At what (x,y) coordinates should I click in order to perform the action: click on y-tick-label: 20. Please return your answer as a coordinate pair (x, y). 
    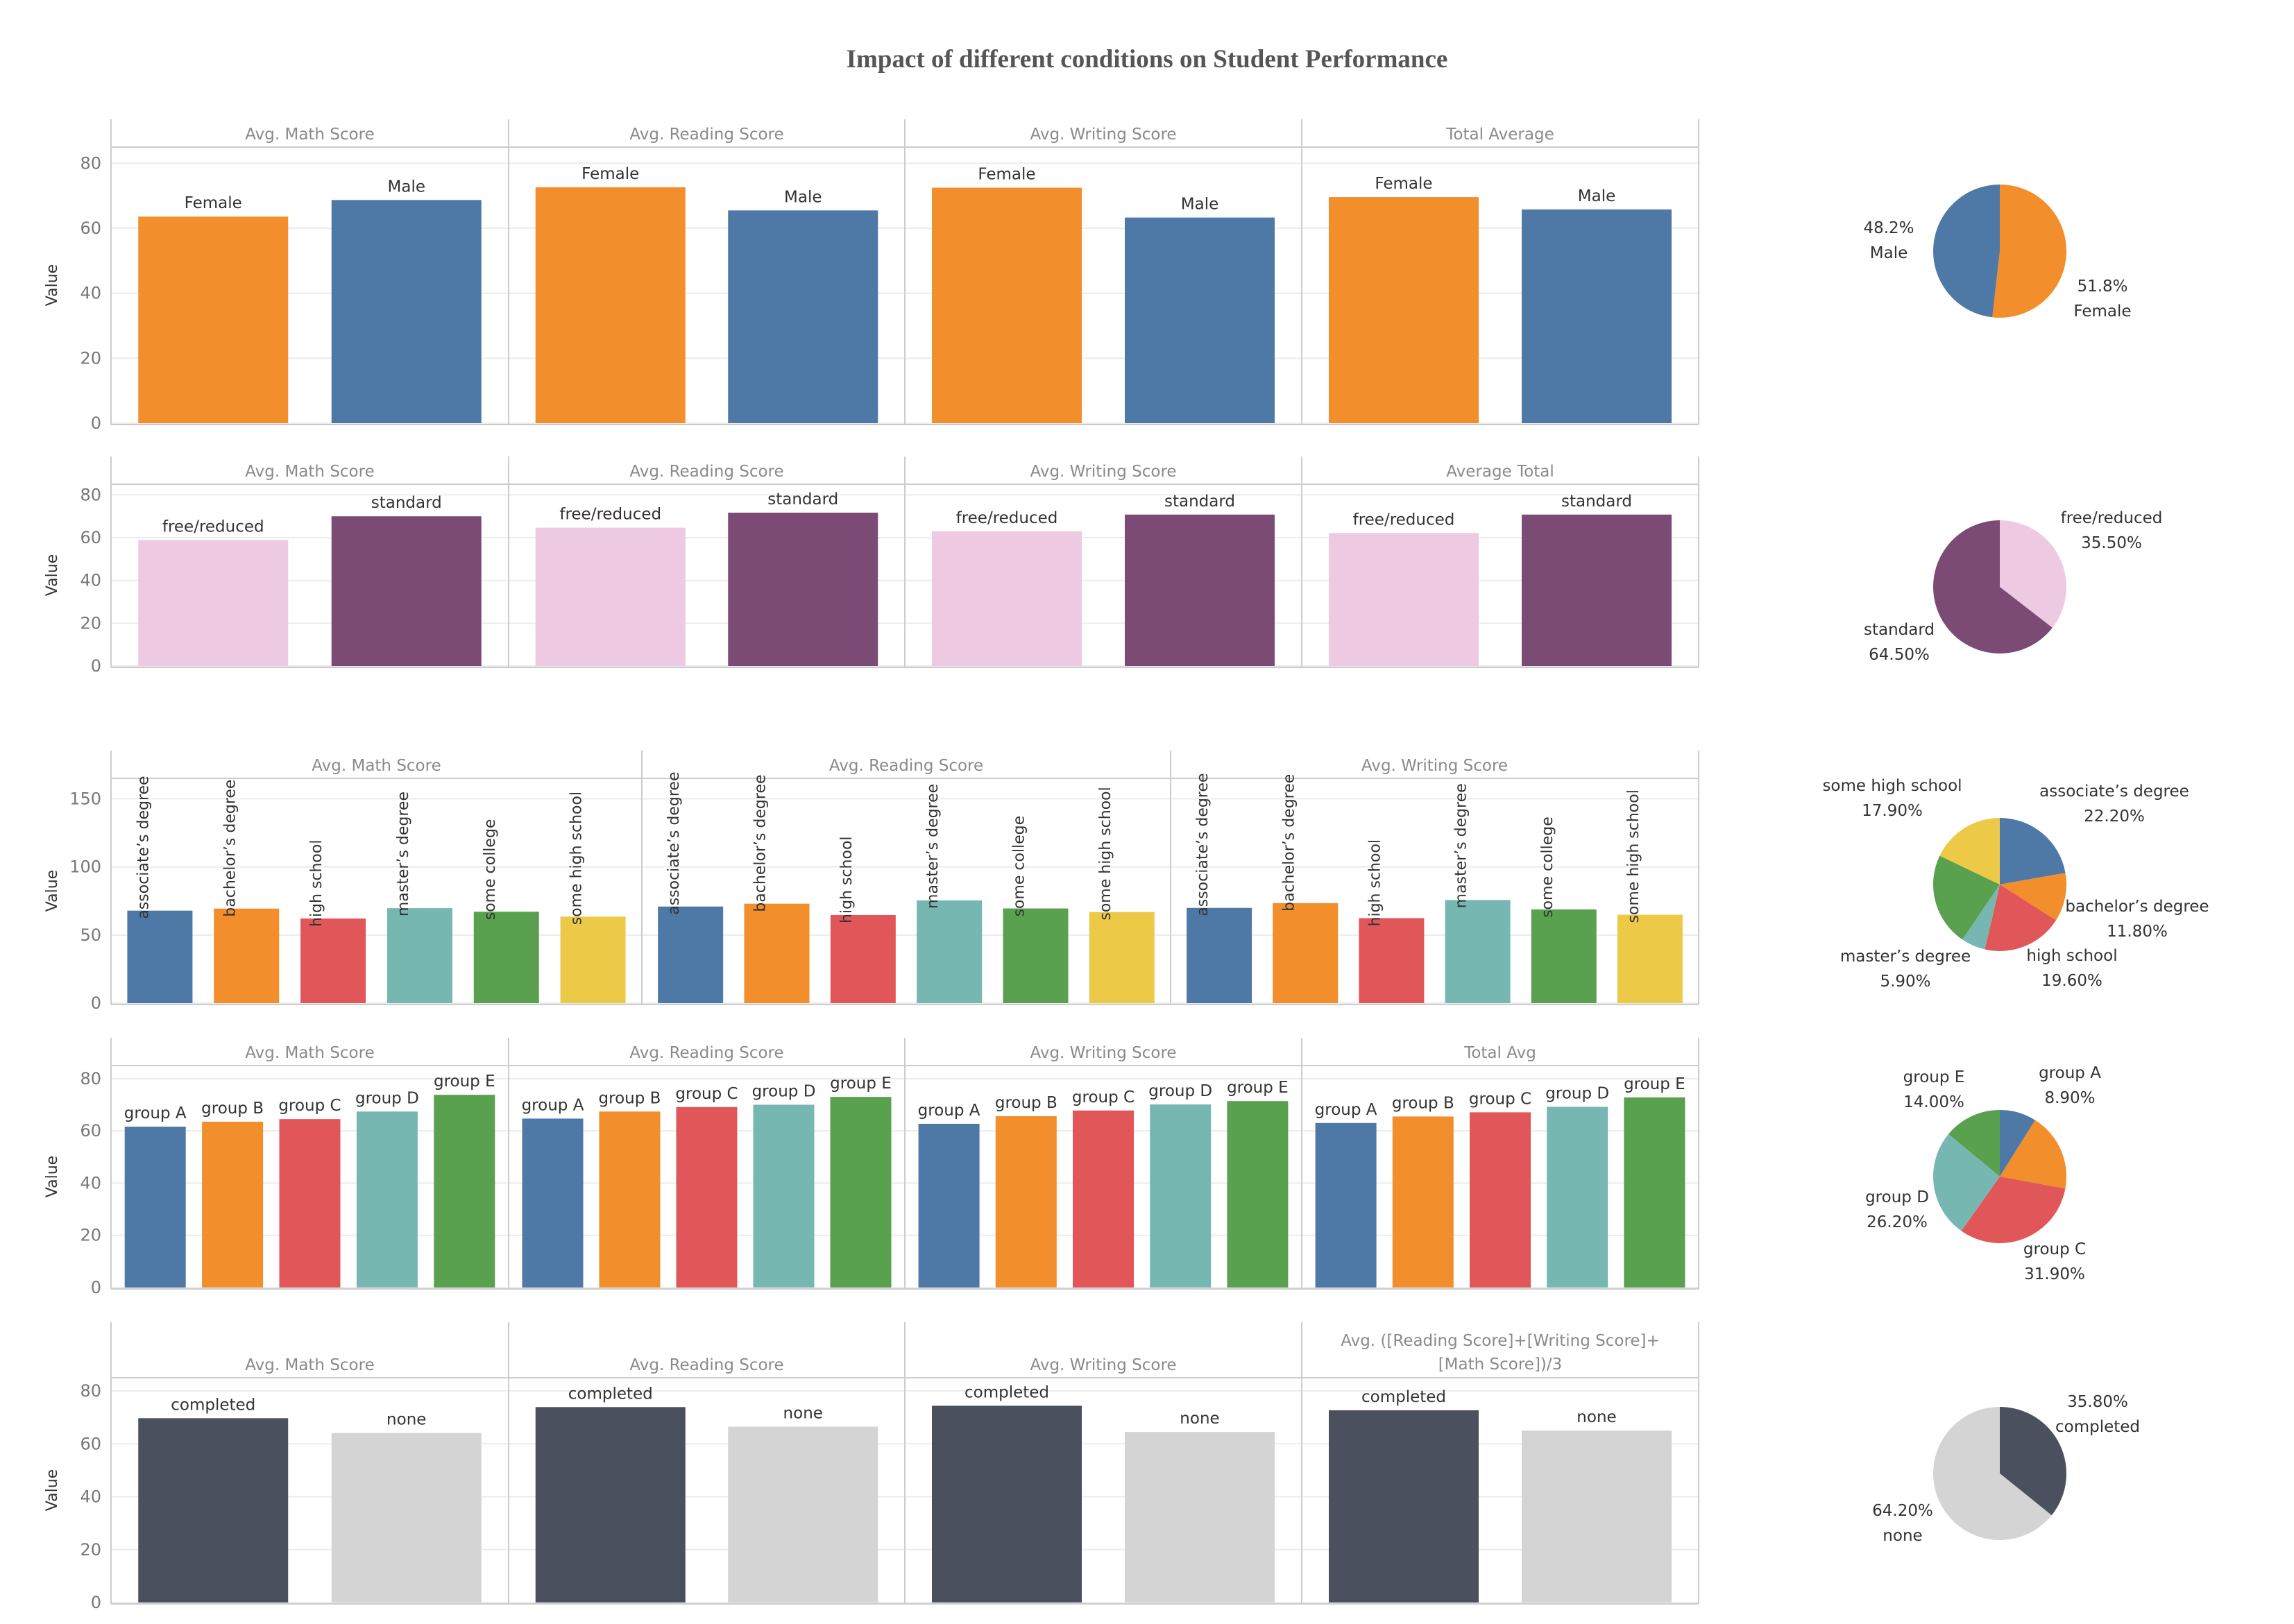
    Looking at the image, I should click on (90, 1235).